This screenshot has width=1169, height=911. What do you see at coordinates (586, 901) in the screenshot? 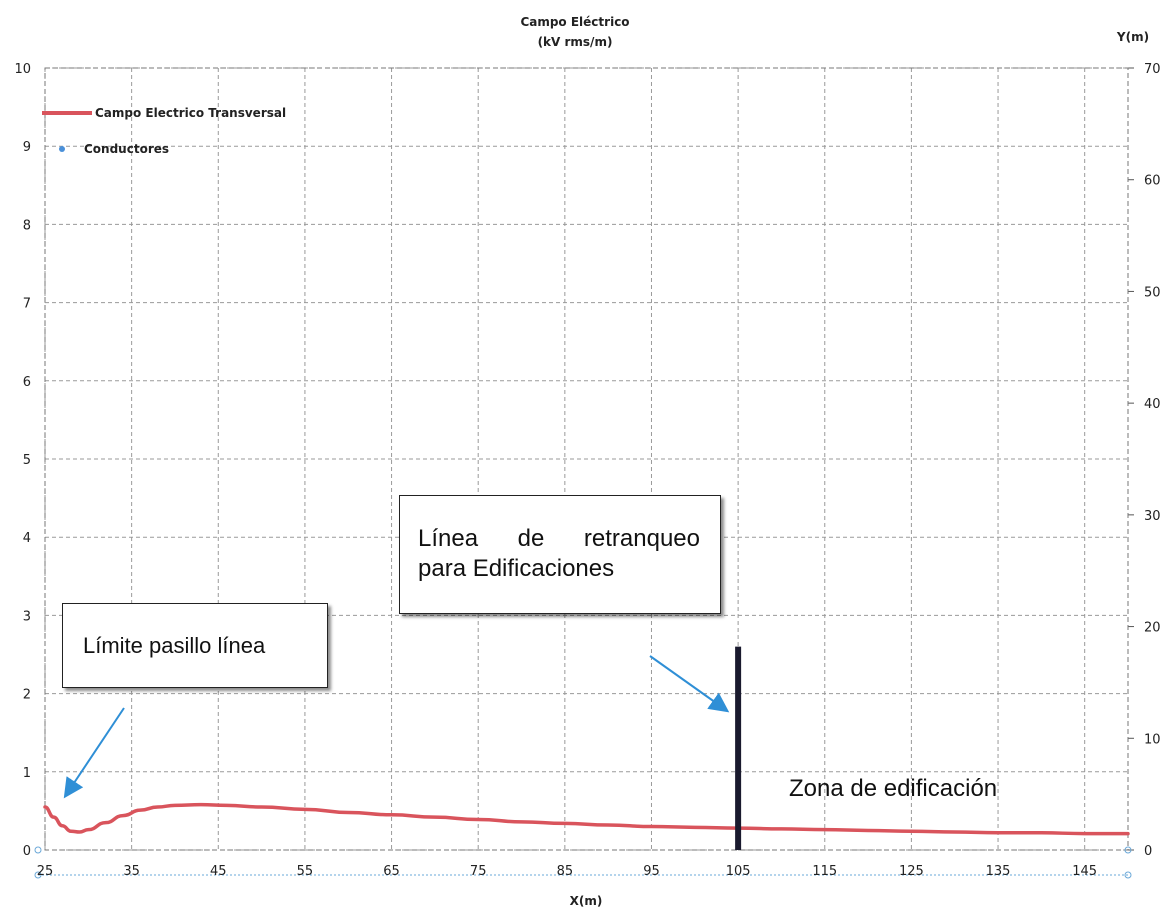
I see `x-axis-label: X(m)` at bounding box center [586, 901].